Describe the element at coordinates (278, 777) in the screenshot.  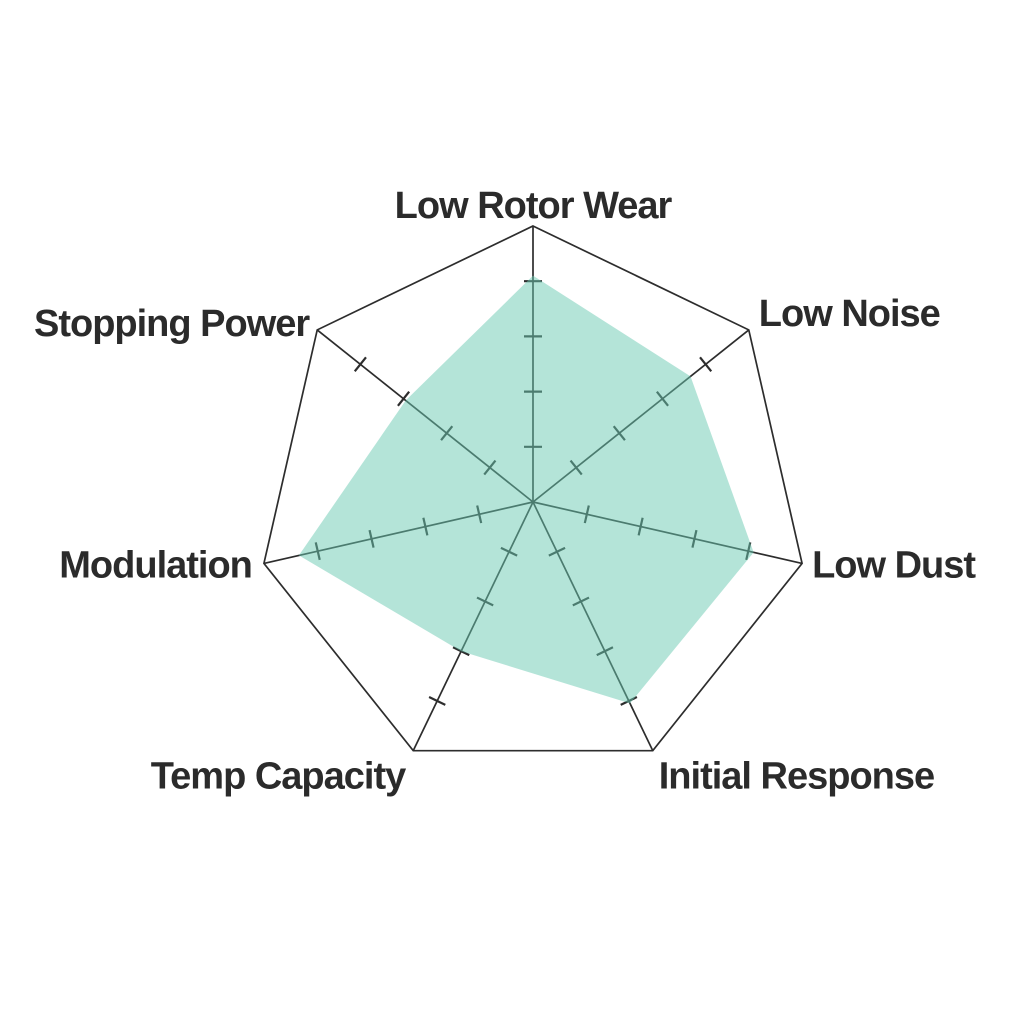
I see `axis-label-temp-capacity: Temp Capacity` at that location.